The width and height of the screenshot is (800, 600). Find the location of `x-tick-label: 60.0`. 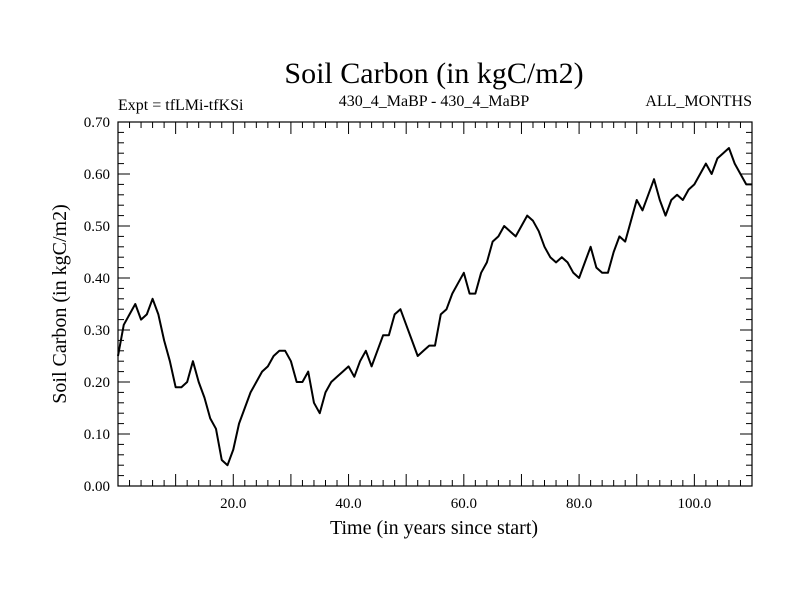

x-tick-label: 60.0 is located at coordinates (464, 504).